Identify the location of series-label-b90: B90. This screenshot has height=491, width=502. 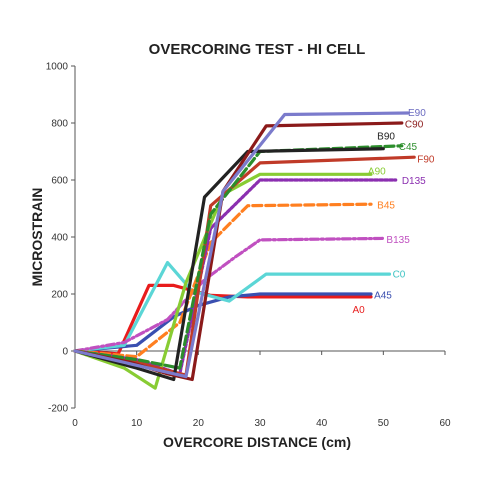
(386, 137).